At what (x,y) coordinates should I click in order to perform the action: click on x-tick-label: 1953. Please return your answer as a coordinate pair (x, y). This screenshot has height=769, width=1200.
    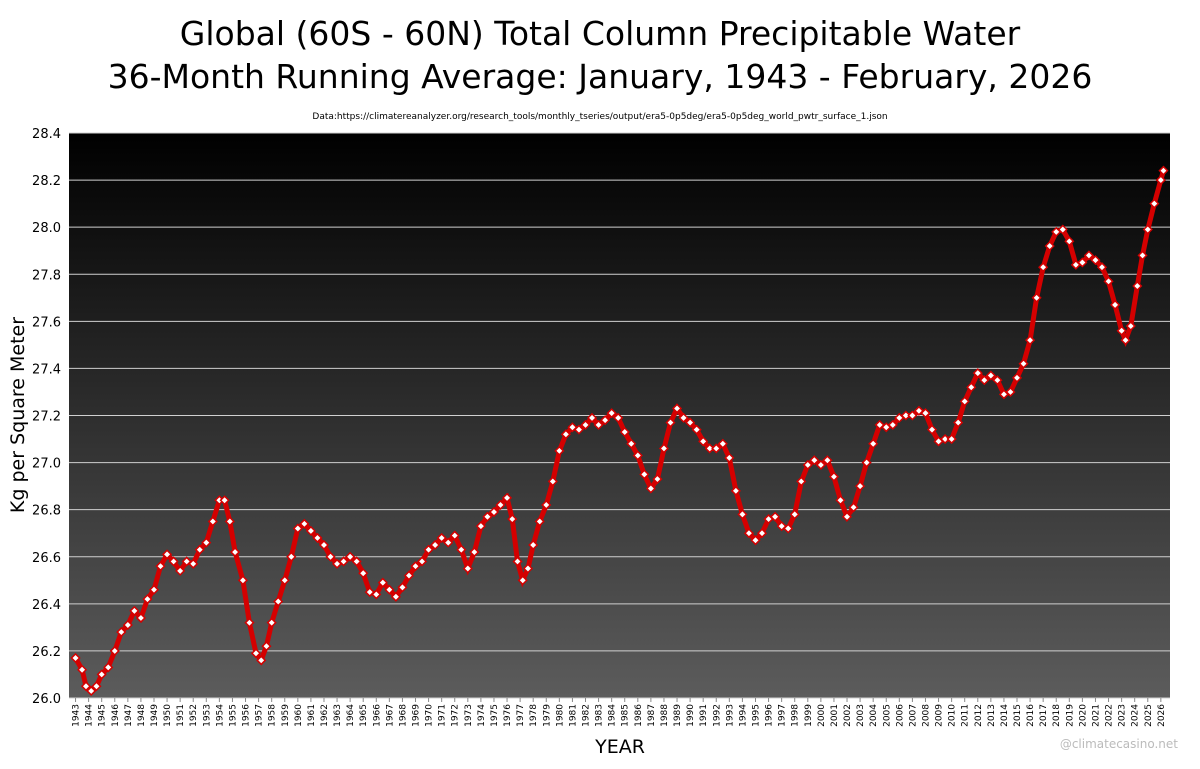
    Looking at the image, I should click on (207, 715).